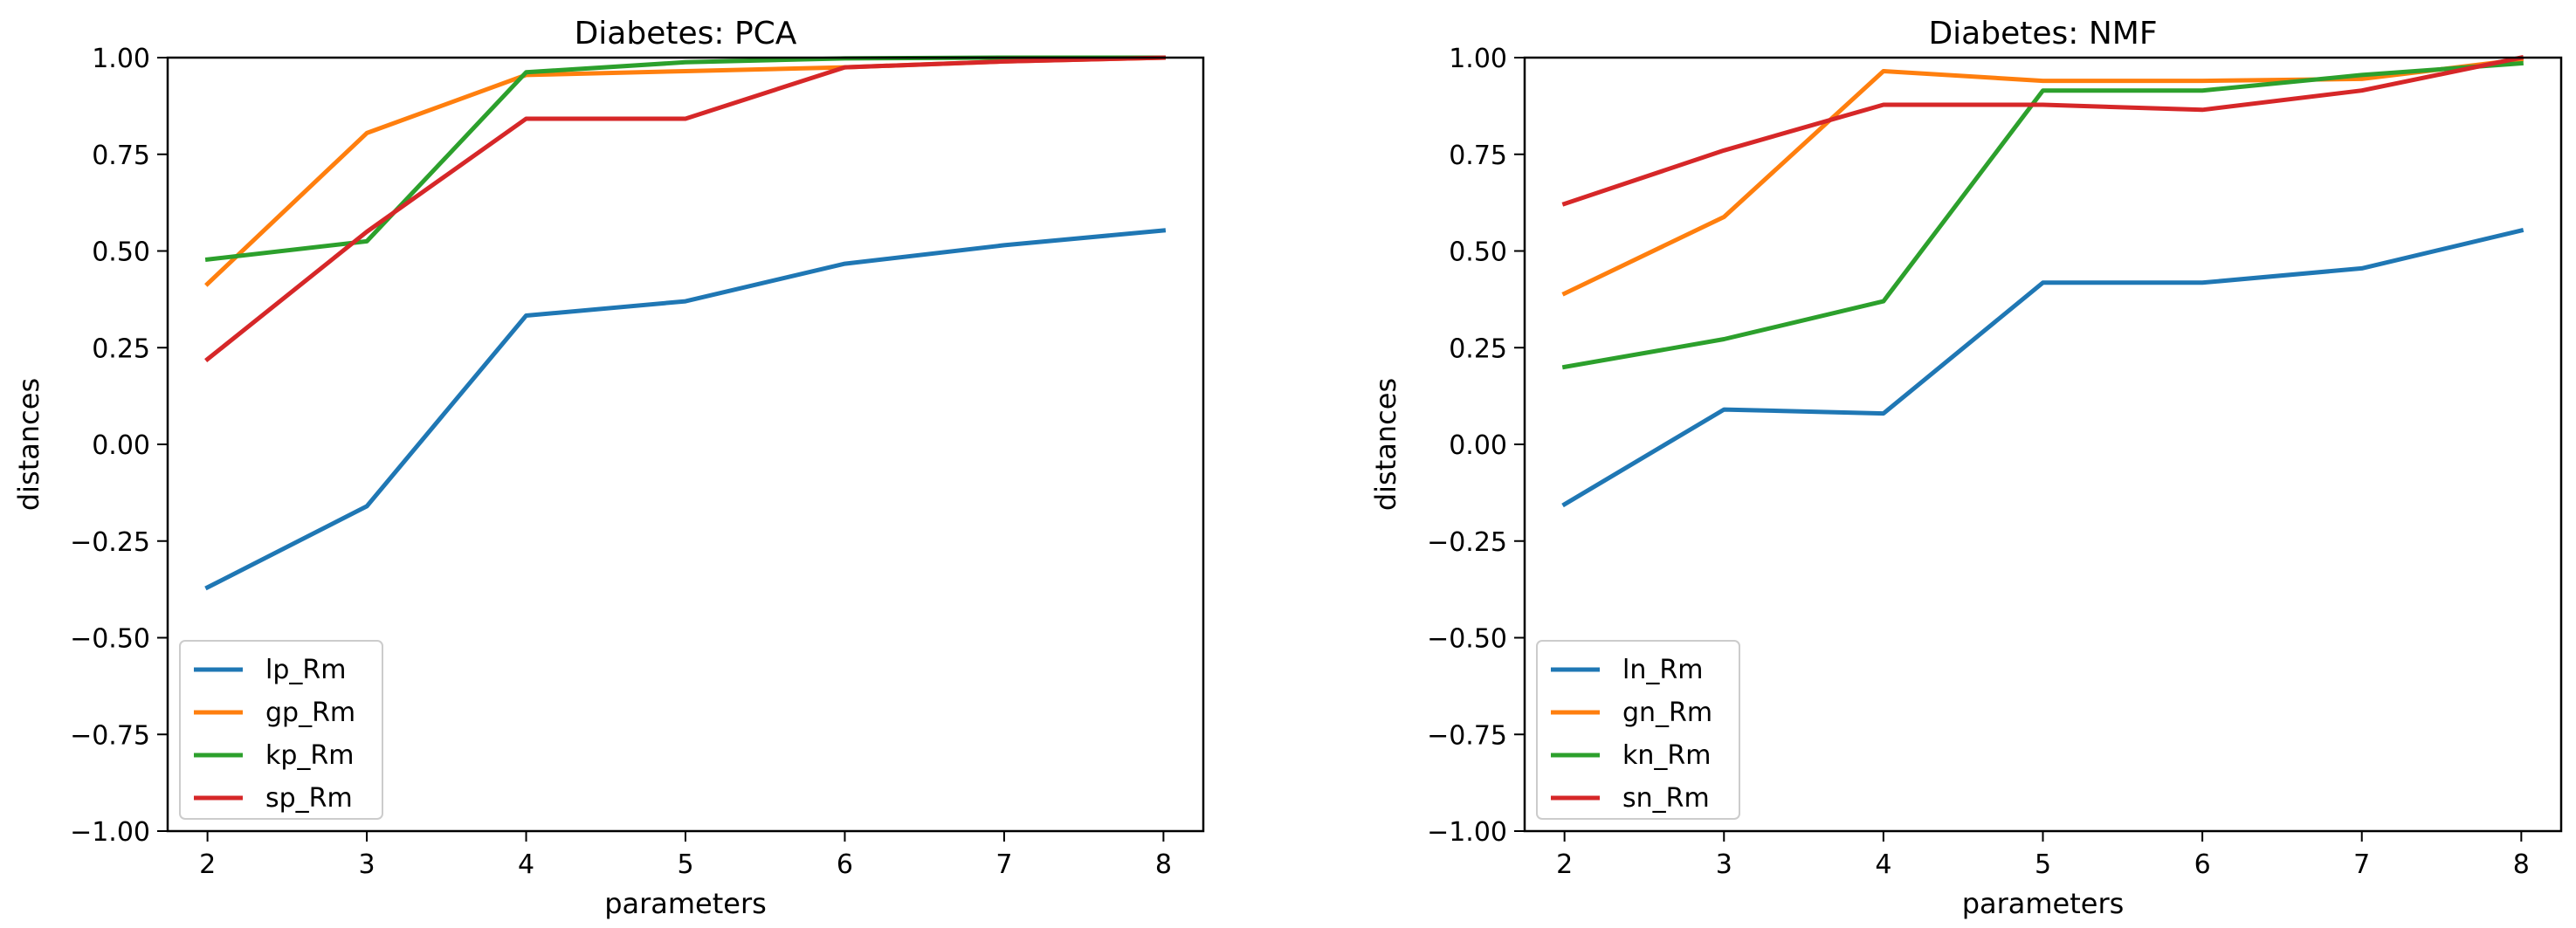 The image size is (2576, 928). Describe the element at coordinates (685, 903) in the screenshot. I see `chart-0-x-axis-label: parameters` at that location.